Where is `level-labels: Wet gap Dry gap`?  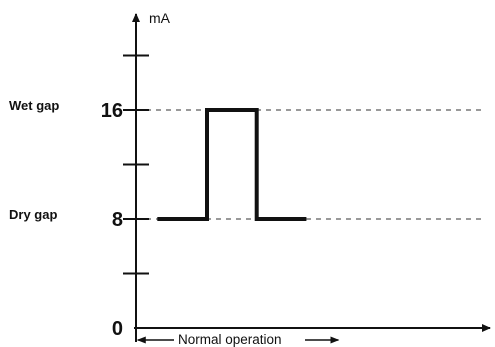
level-labels: Wet gap Dry gap is located at coordinates (34, 160).